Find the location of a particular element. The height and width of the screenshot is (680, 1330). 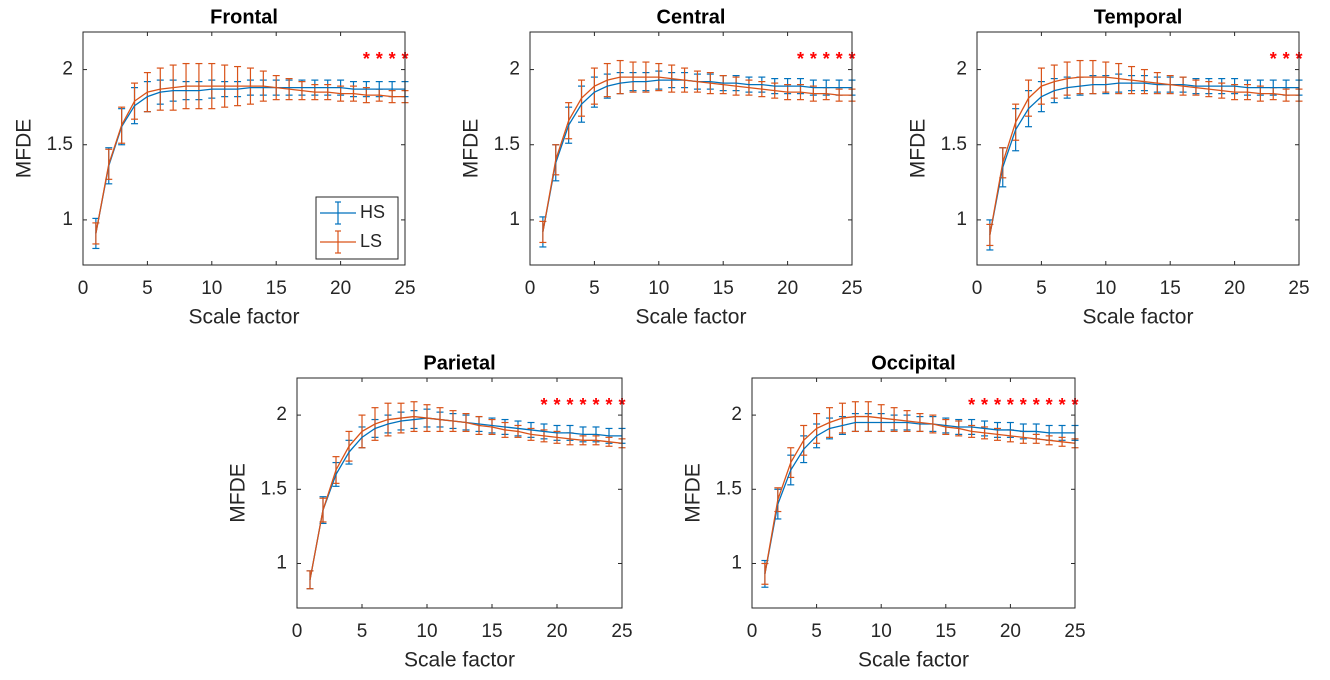

chart-title: Occipital is located at coordinates (913, 363).